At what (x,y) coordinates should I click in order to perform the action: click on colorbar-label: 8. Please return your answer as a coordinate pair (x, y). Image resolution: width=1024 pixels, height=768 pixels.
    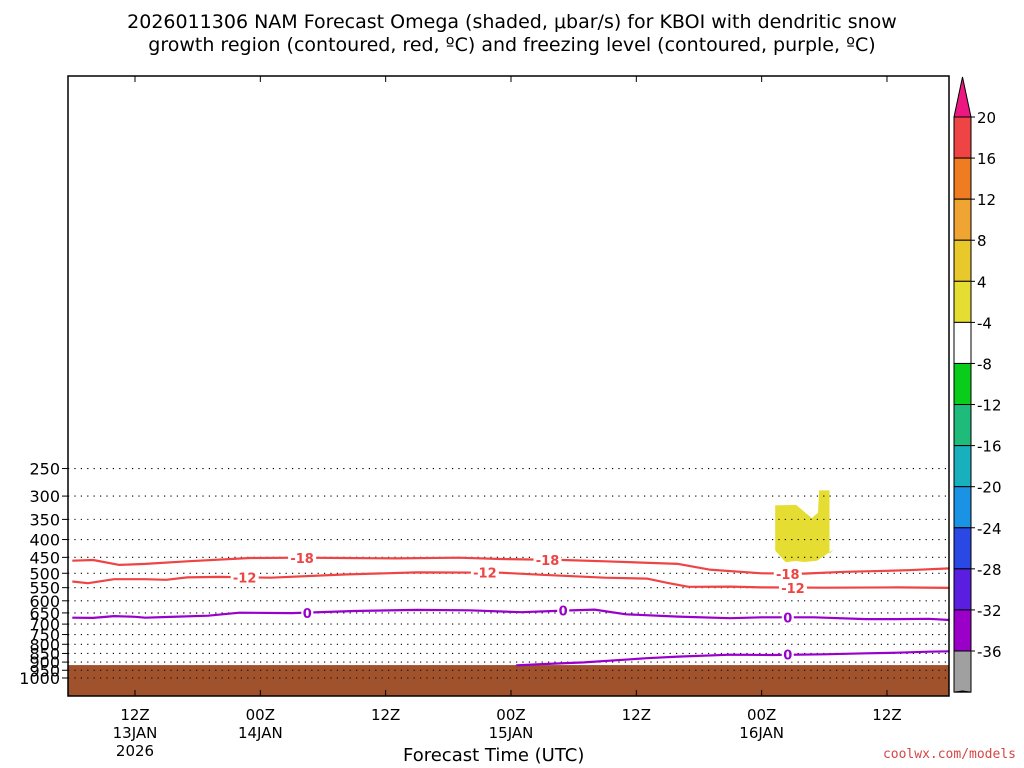
    Looking at the image, I should click on (982, 241).